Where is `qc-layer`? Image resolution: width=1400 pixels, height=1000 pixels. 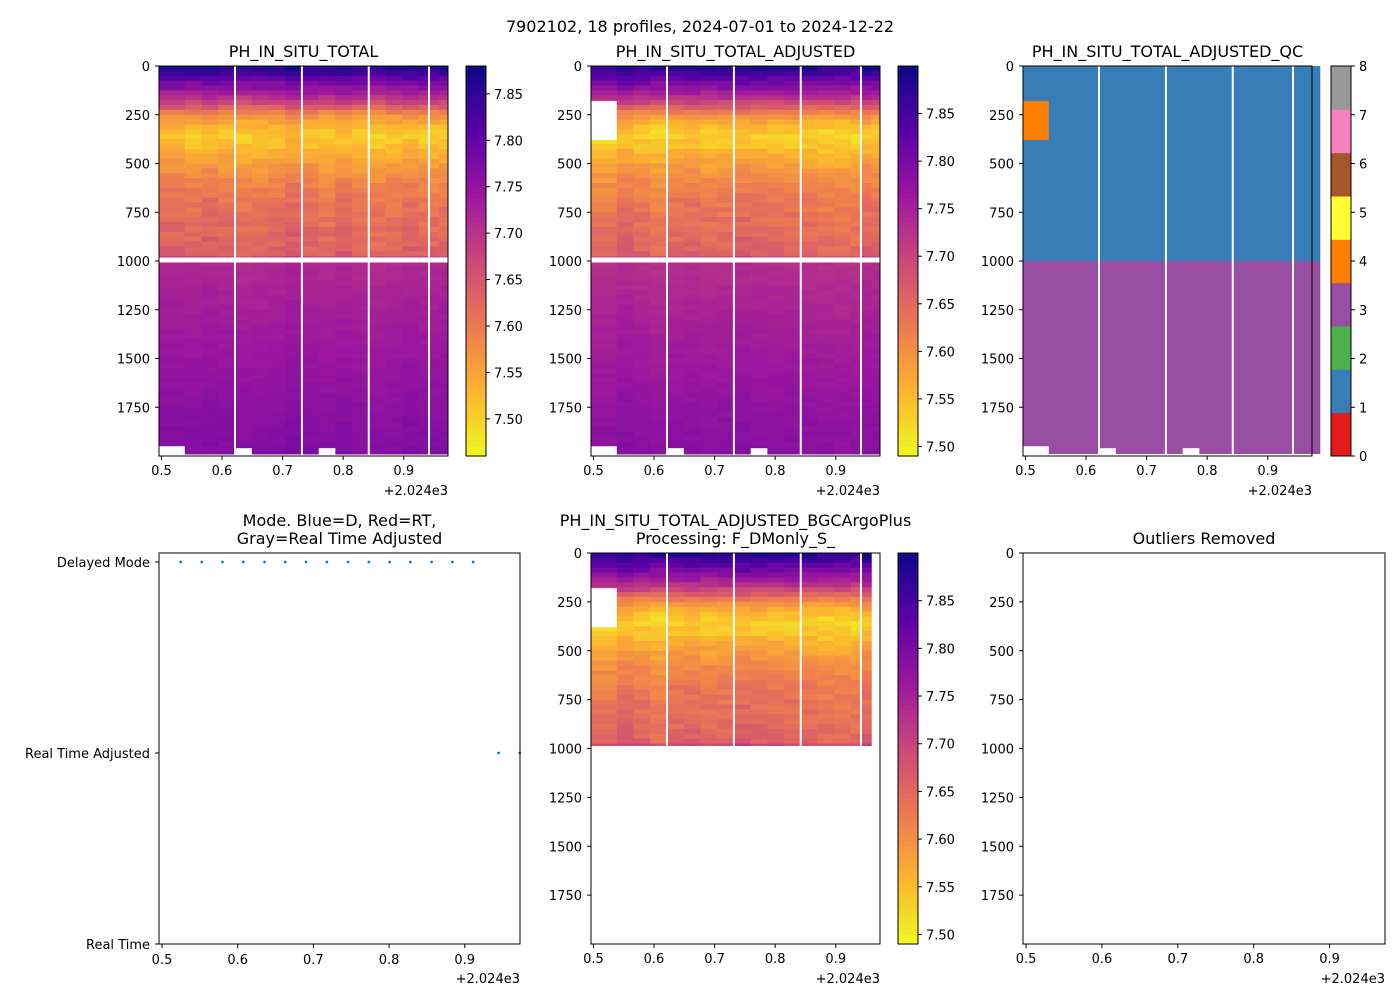
qc-layer is located at coordinates (1172, 163).